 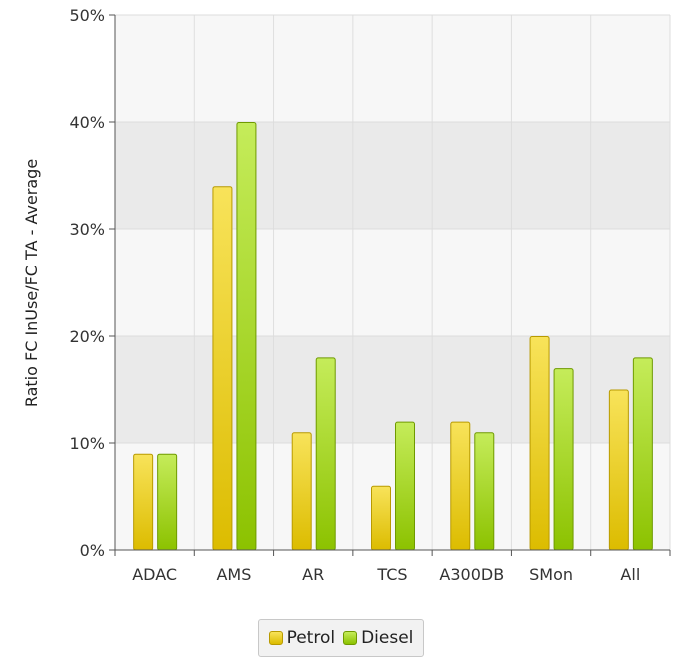 What do you see at coordinates (301, 491) in the screenshot?
I see `bar-petrol-ar` at bounding box center [301, 491].